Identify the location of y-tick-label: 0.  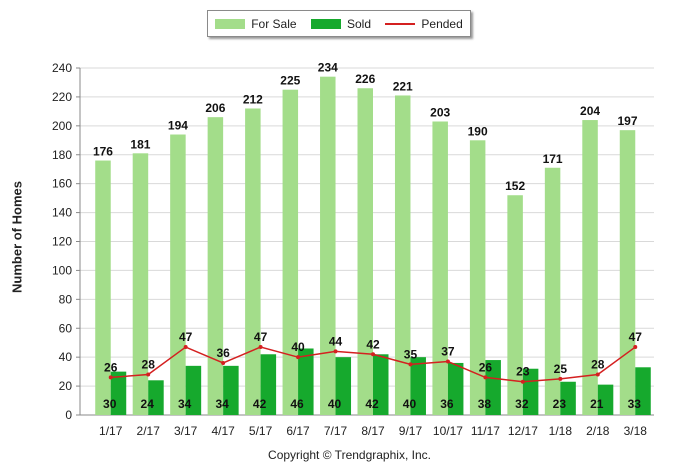
(68, 415).